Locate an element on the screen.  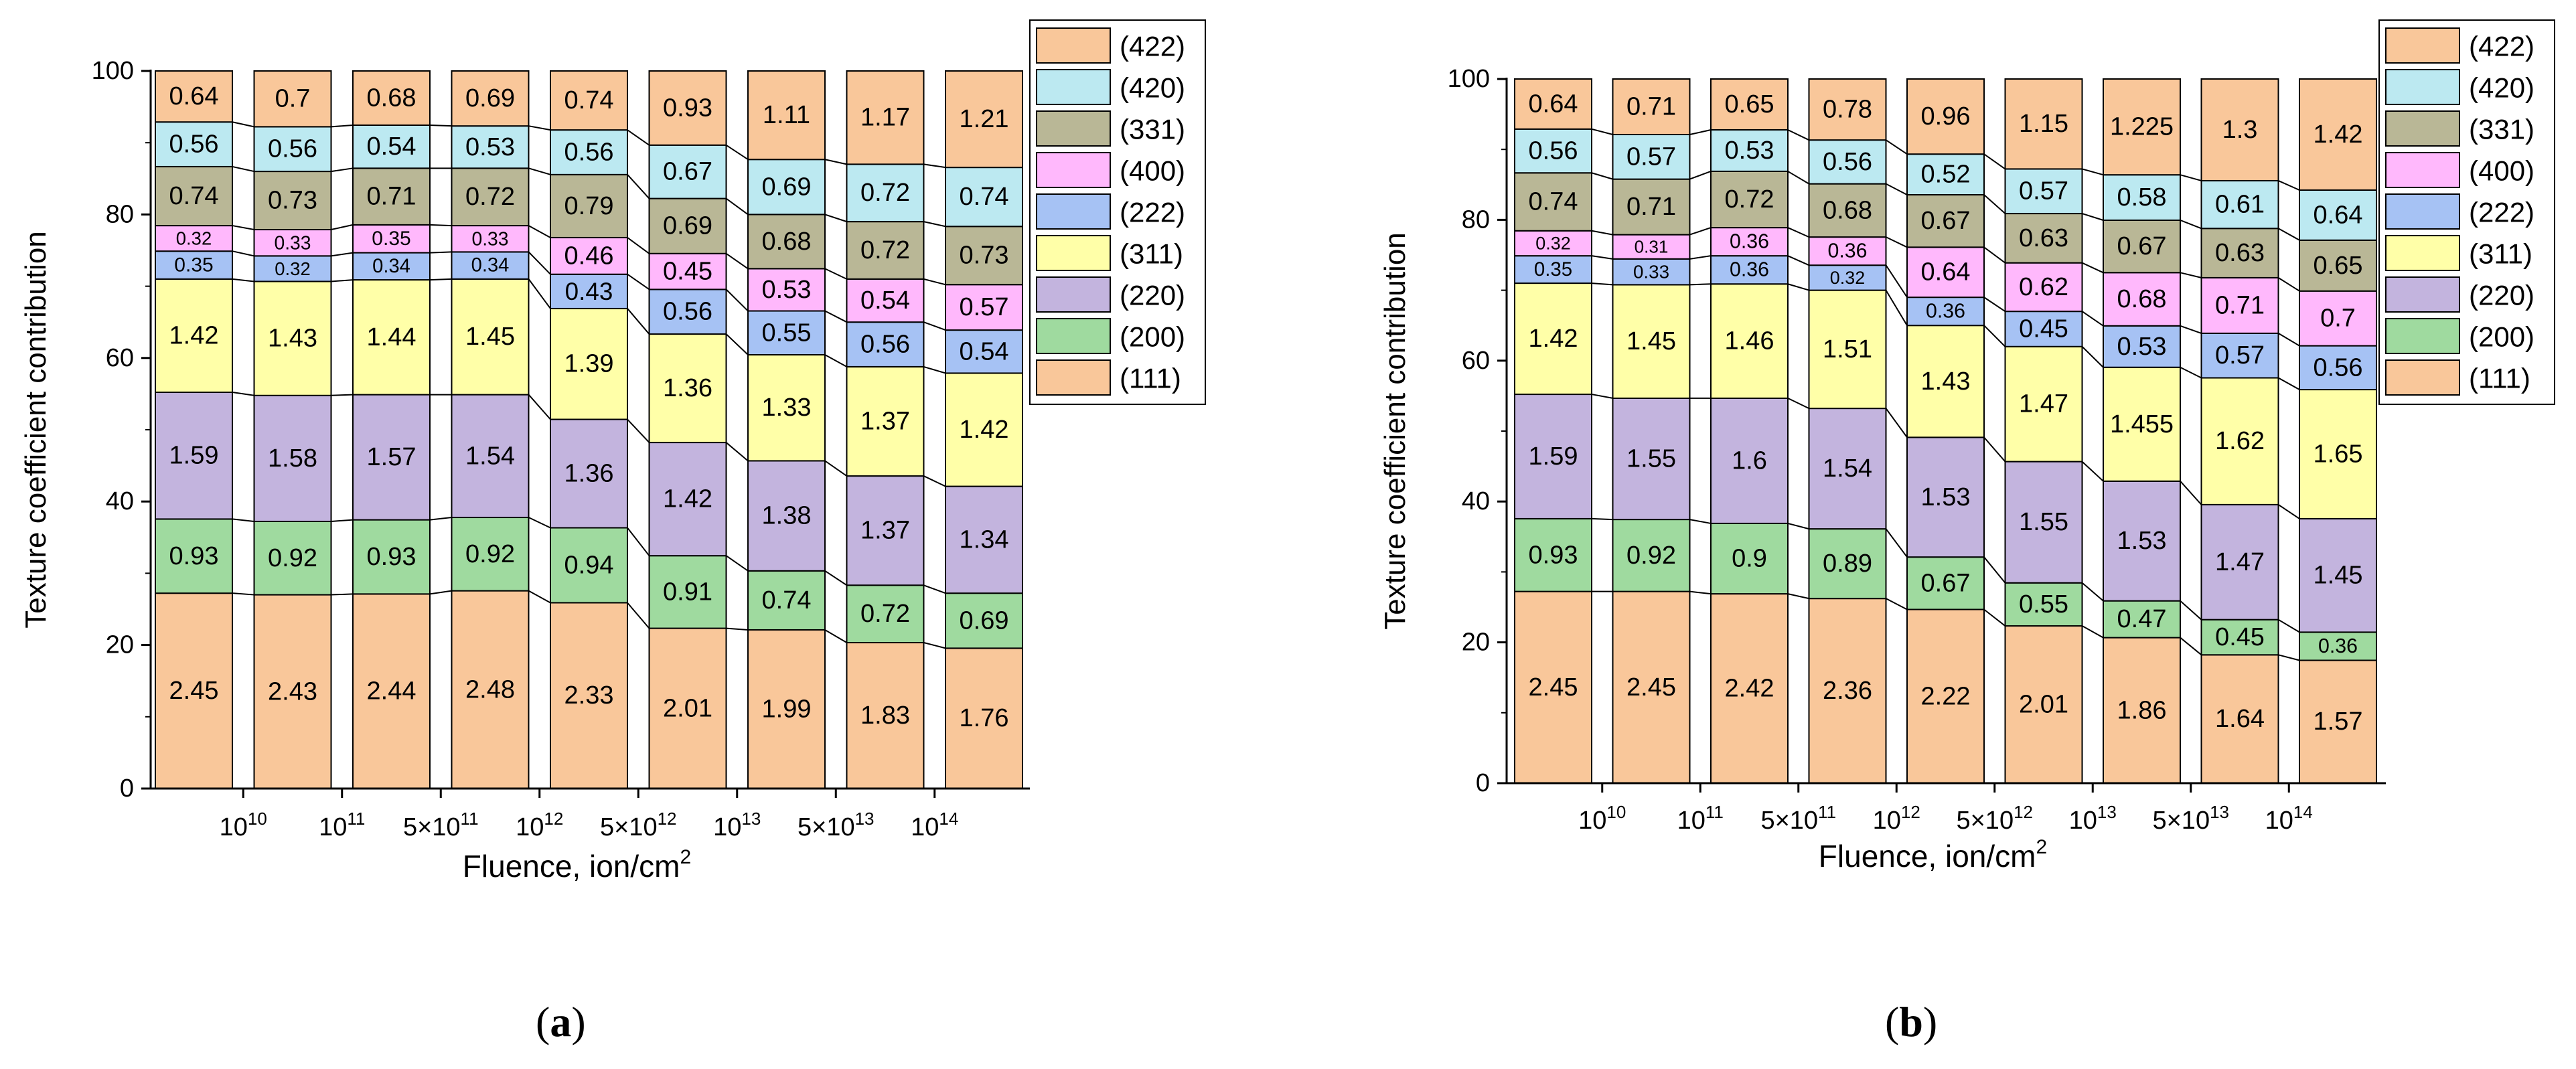
panel-b-x-tick-label-base: 10 is located at coordinates (1592, 821).